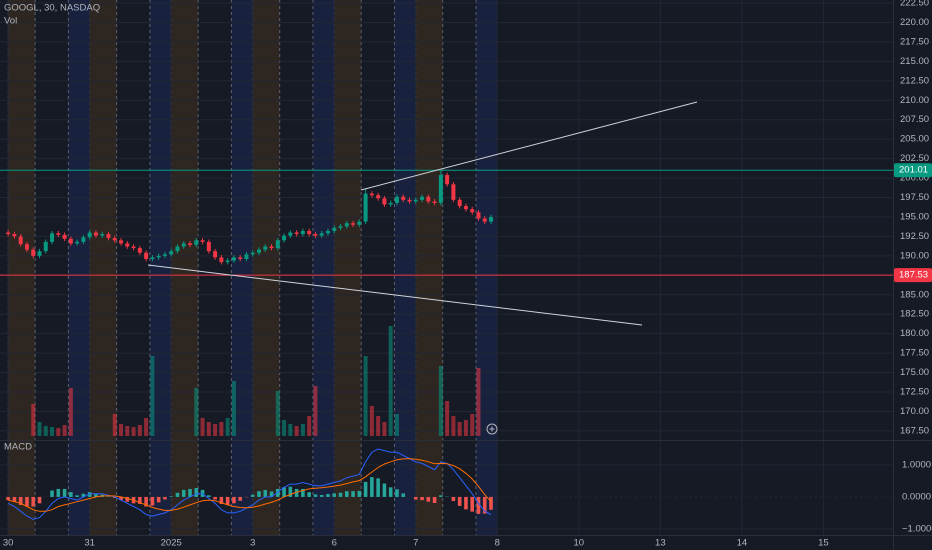  I want to click on y-tick-label: 202.50, so click(914, 158).